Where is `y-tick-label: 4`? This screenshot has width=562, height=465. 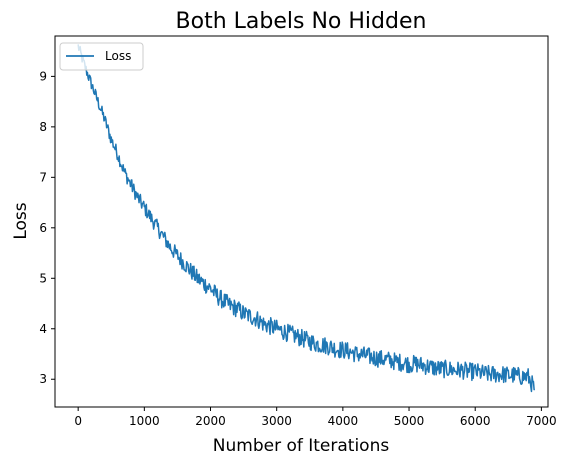 y-tick-label: 4 is located at coordinates (43, 329).